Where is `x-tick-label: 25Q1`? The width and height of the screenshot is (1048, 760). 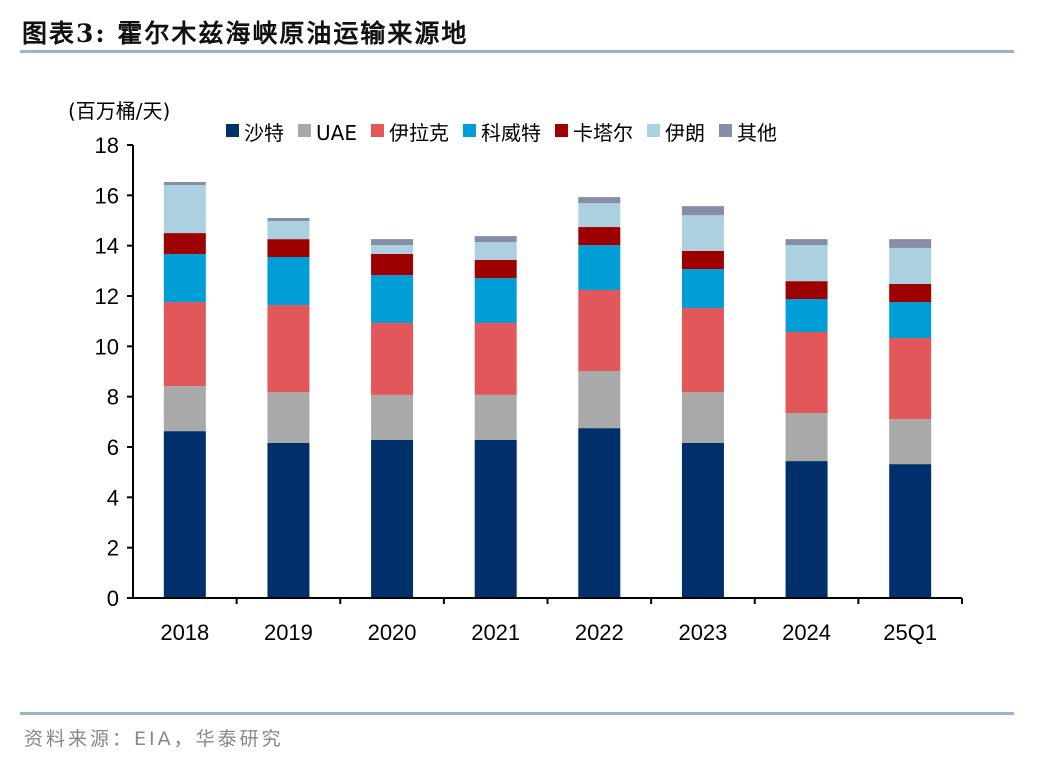 x-tick-label: 25Q1 is located at coordinates (910, 632).